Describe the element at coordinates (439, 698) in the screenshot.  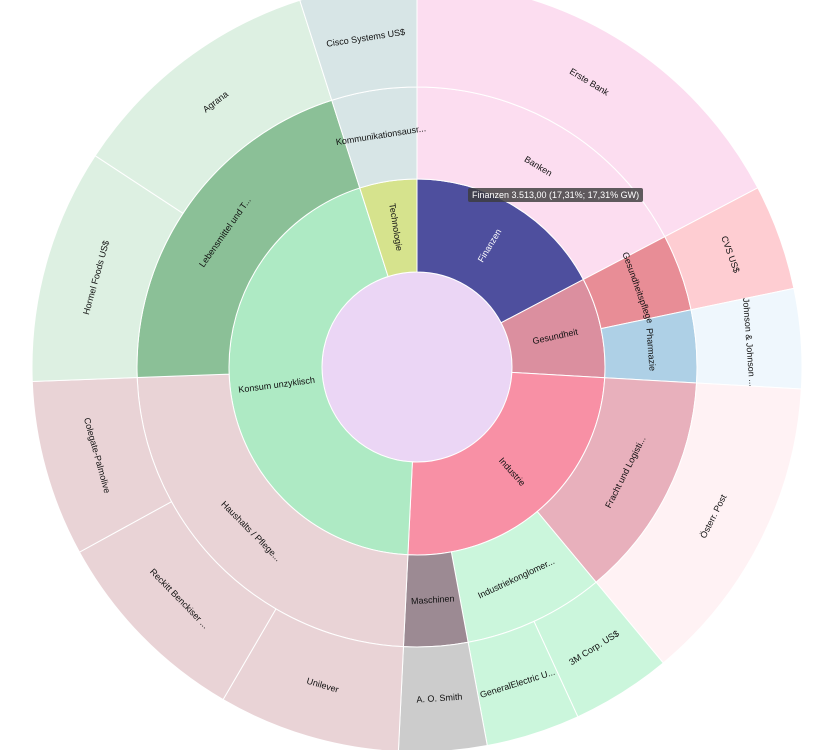
I see `sector-label-a-o-smith: A. O. Smith` at that location.